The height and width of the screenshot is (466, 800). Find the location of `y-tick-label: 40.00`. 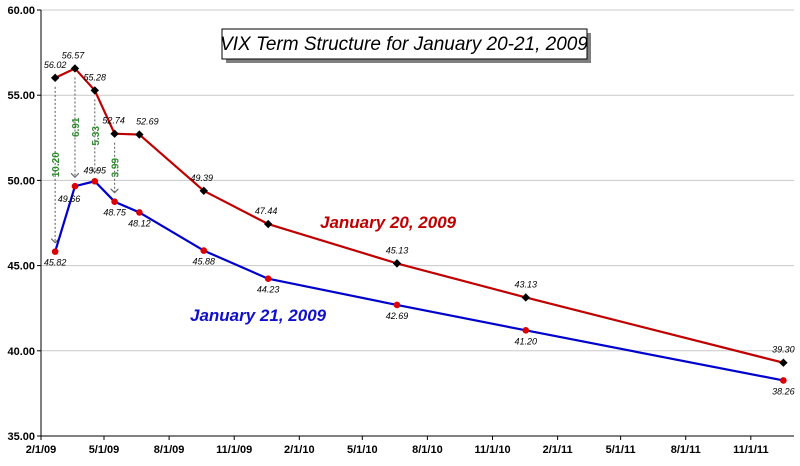

y-tick-label: 40.00 is located at coordinates (21, 352).